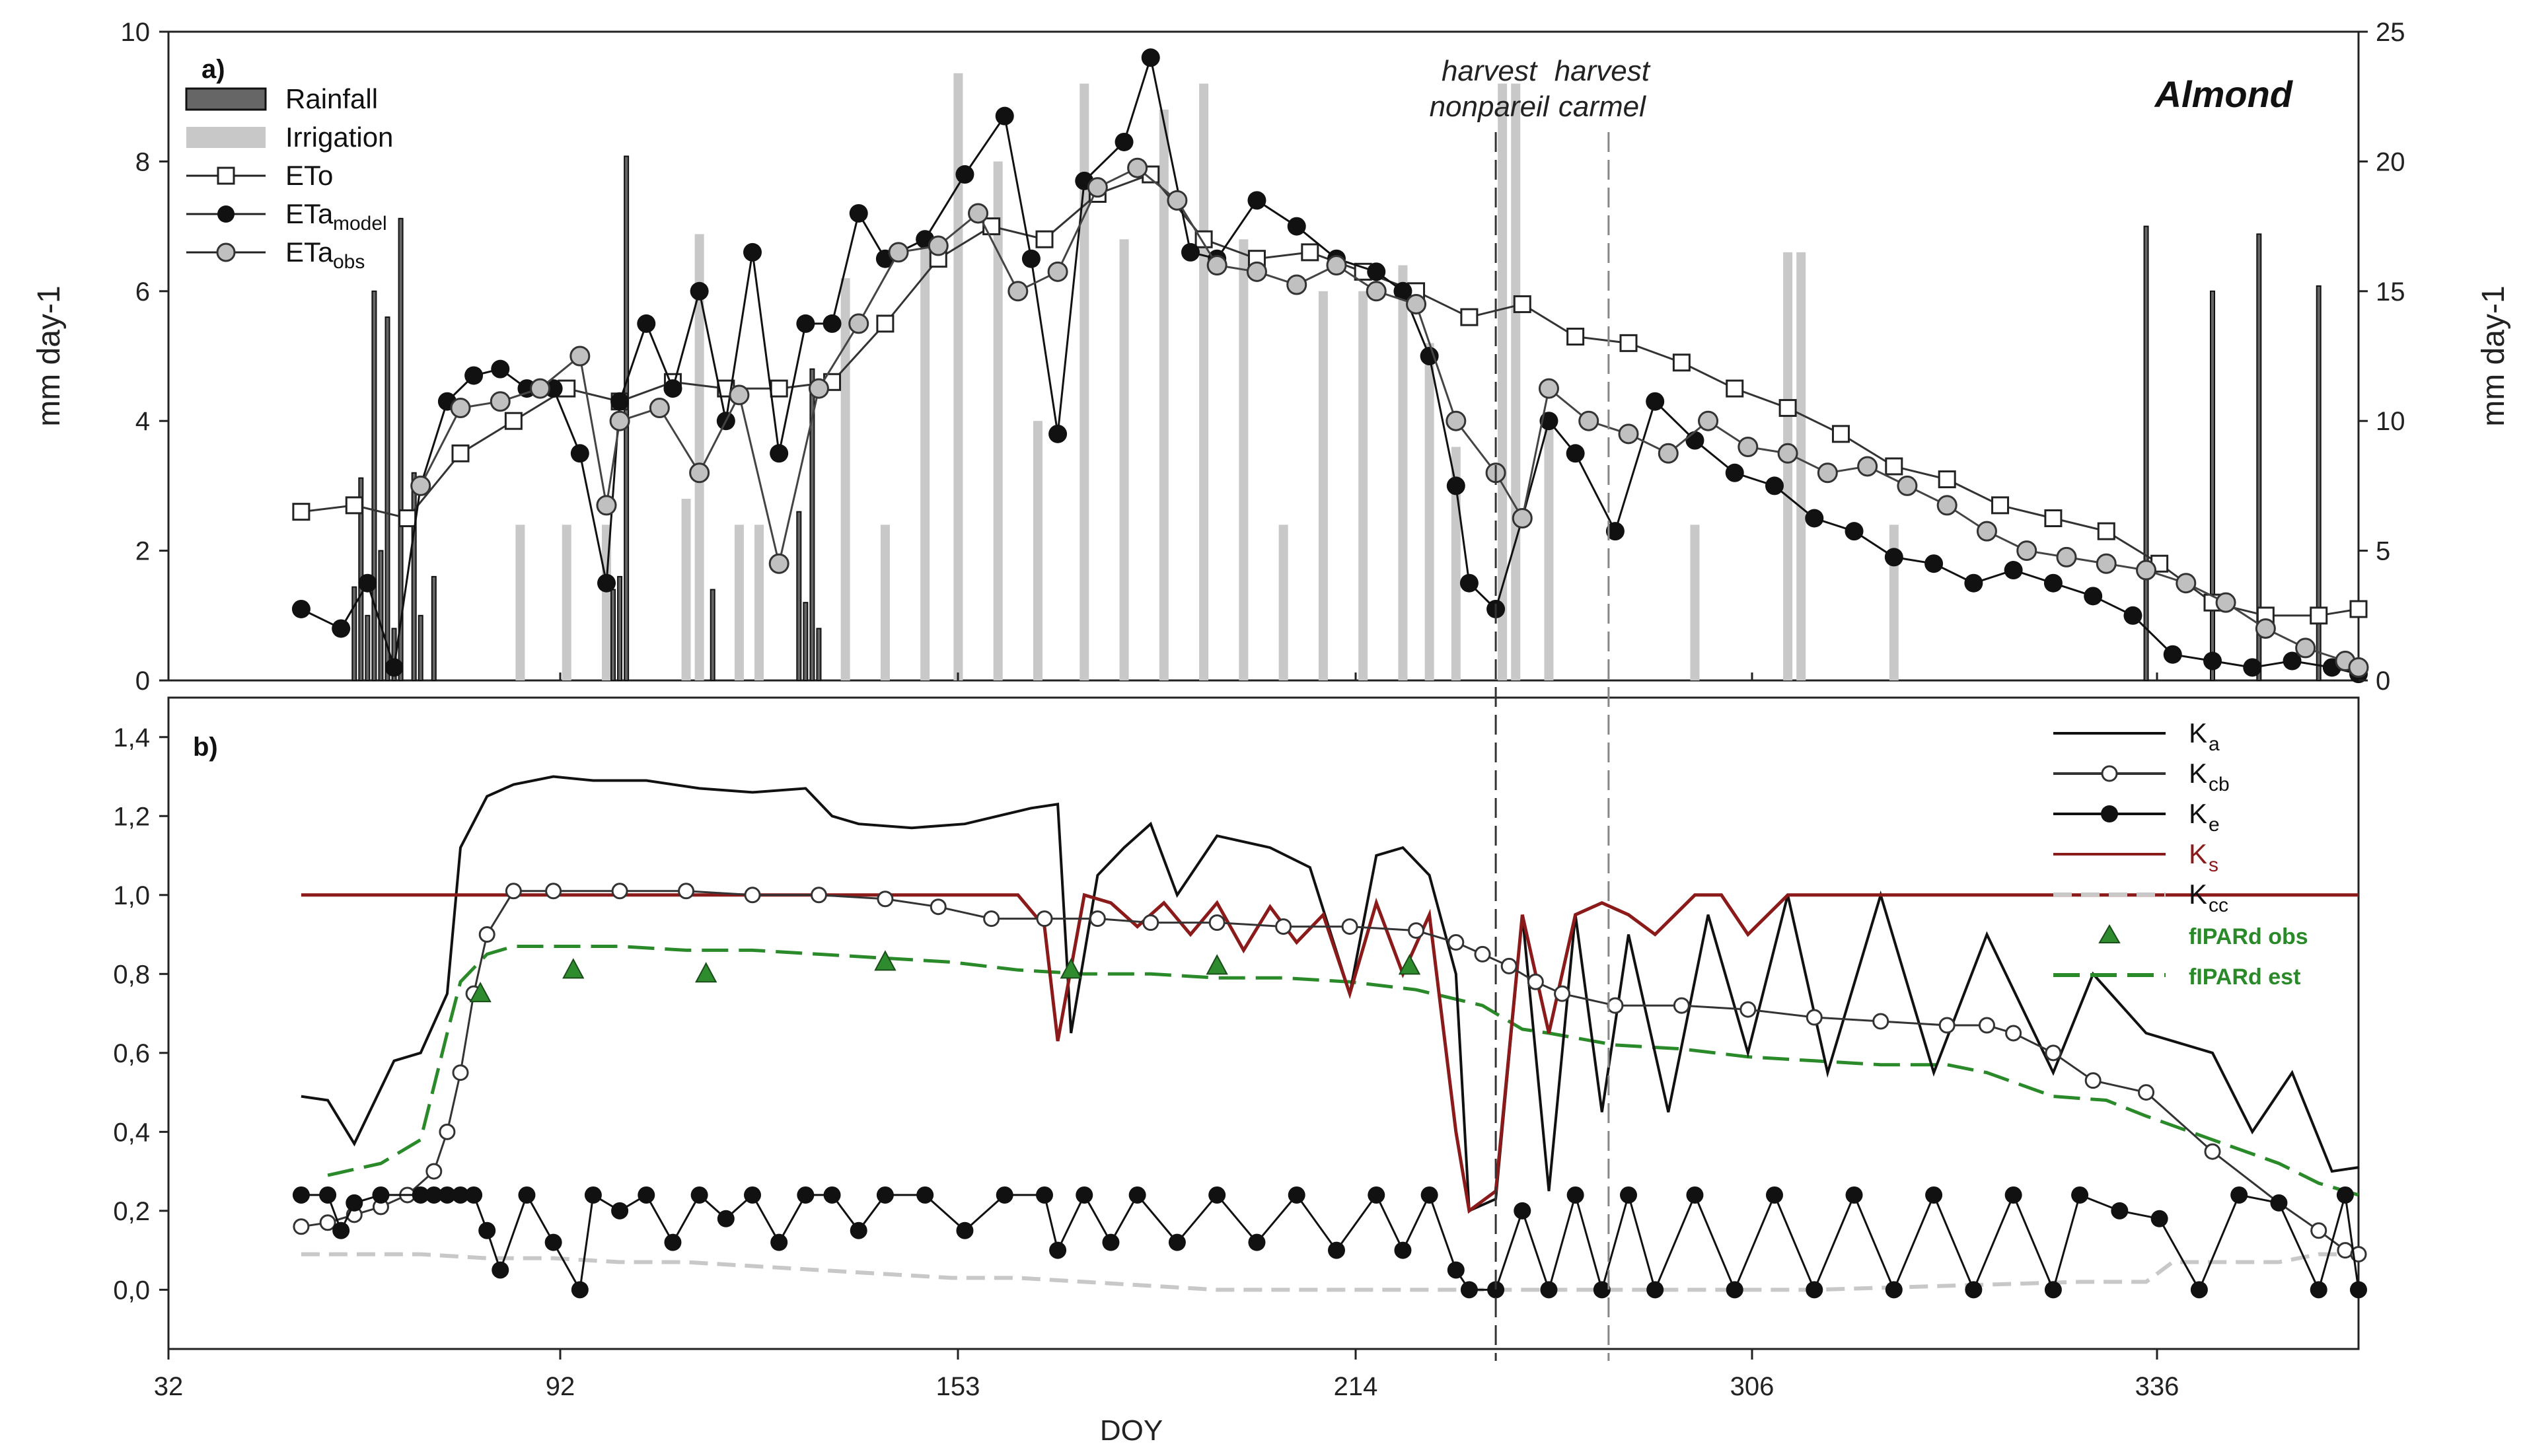  What do you see at coordinates (205, 747) in the screenshot?
I see `panel-b-label: b)` at bounding box center [205, 747].